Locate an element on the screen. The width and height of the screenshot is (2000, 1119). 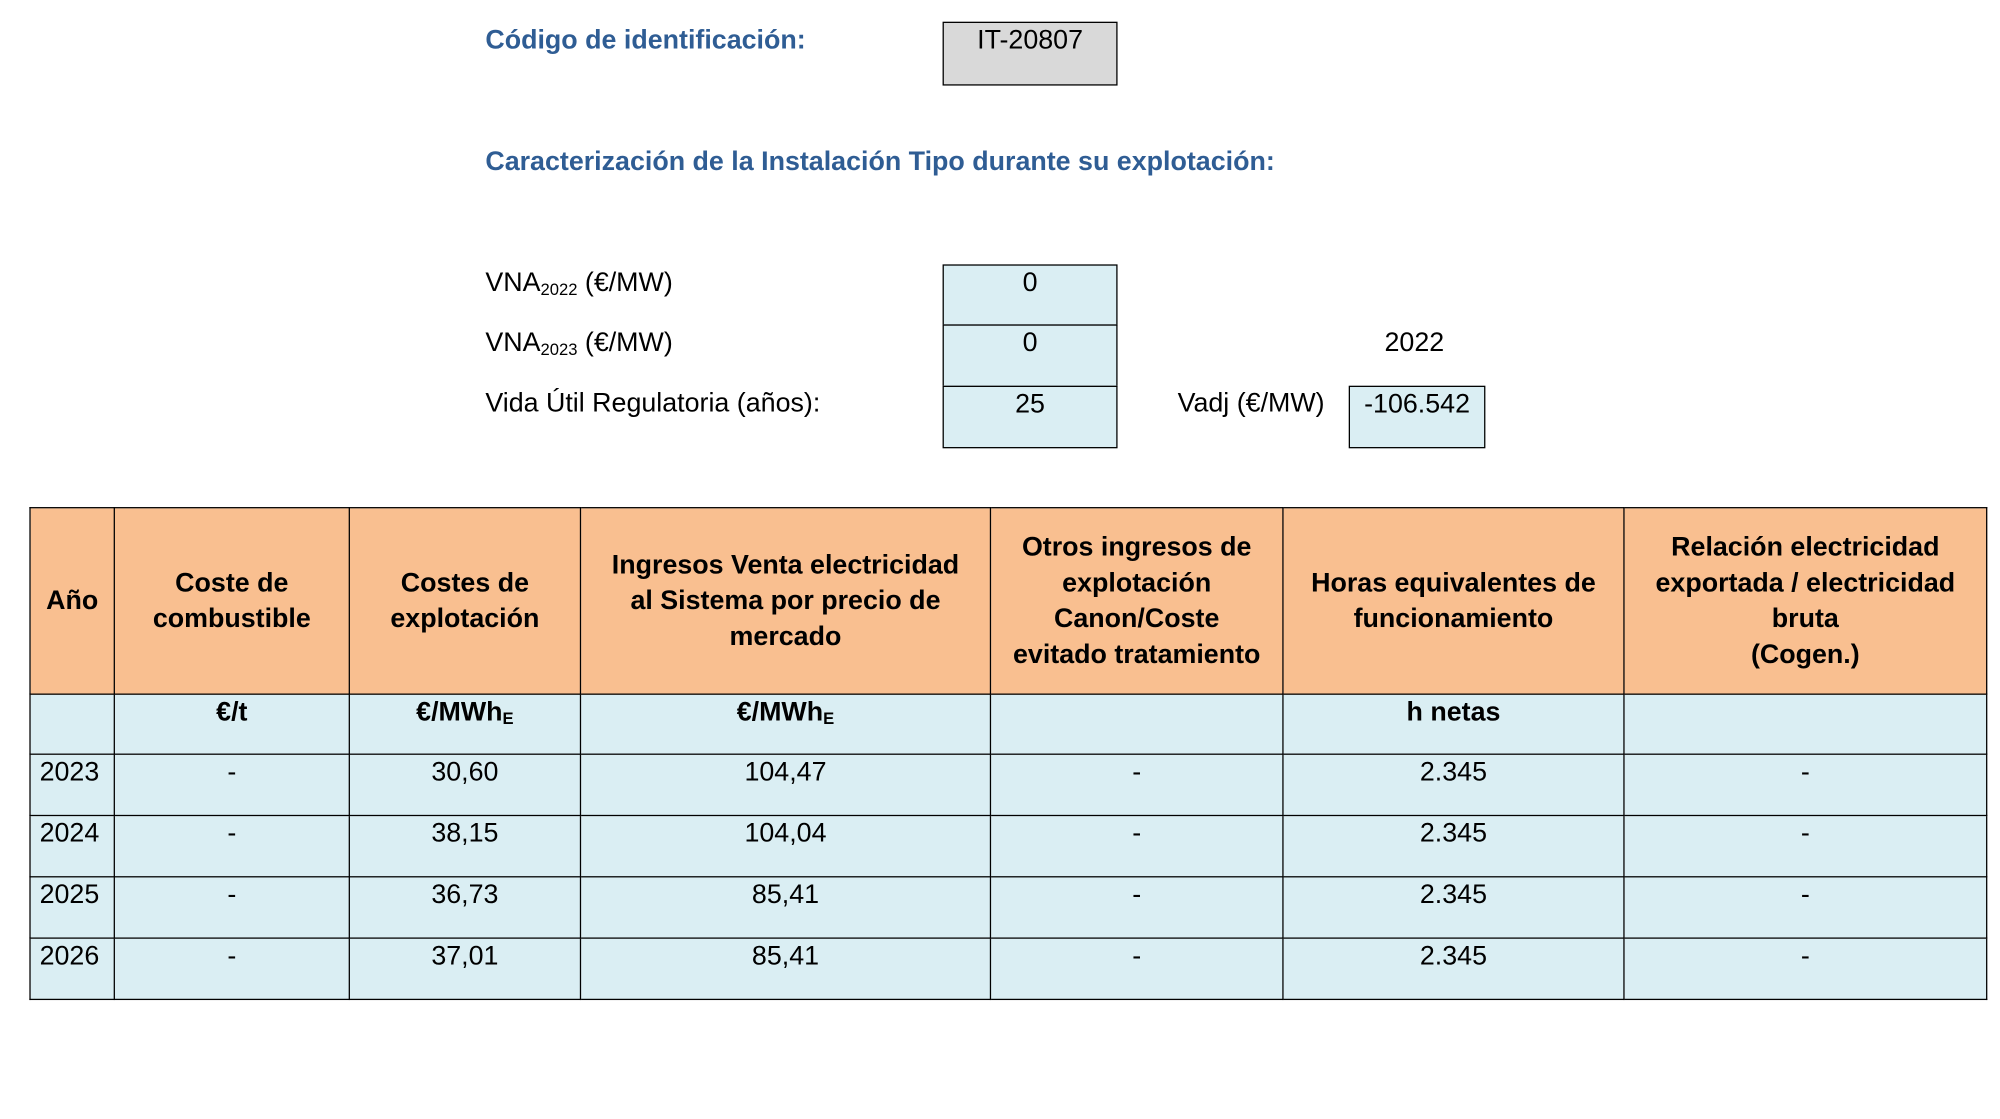
table-cell: 2025 is located at coordinates (72, 907).